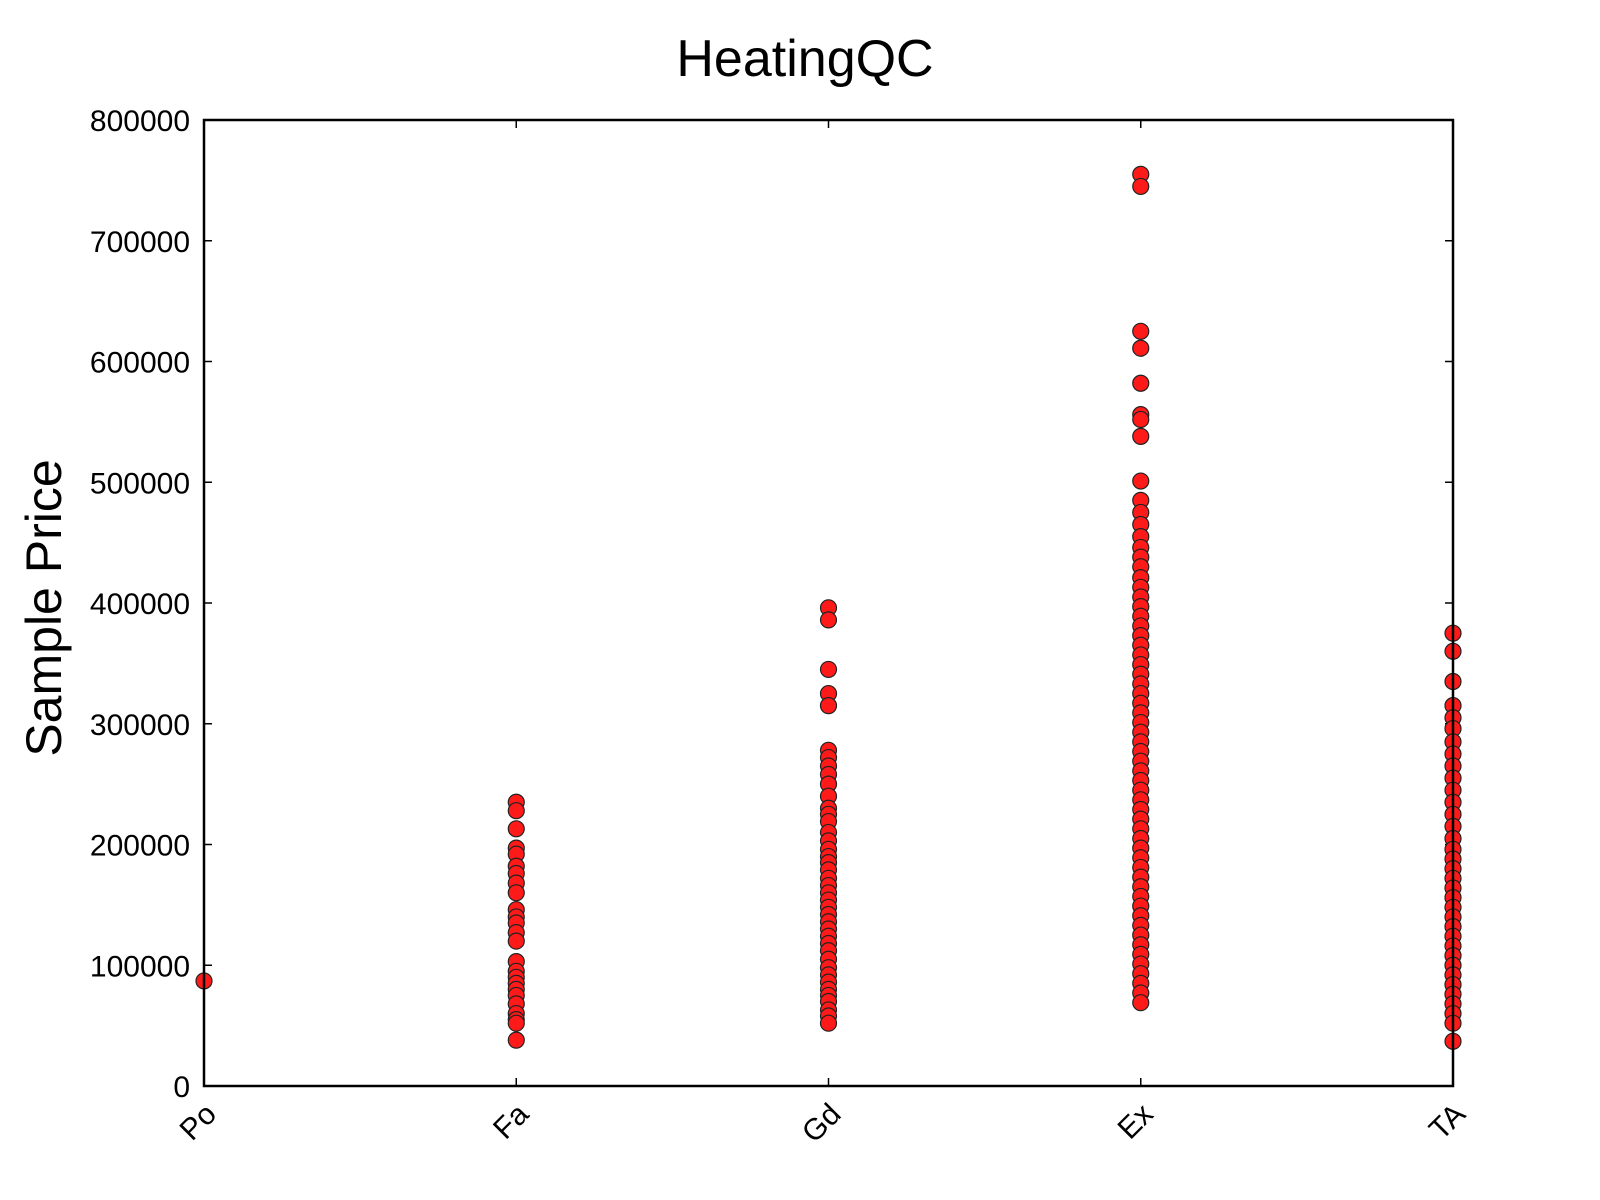 The height and width of the screenshot is (1200, 1600). Describe the element at coordinates (140, 604) in the screenshot. I see `y-tick-label: 400000` at that location.